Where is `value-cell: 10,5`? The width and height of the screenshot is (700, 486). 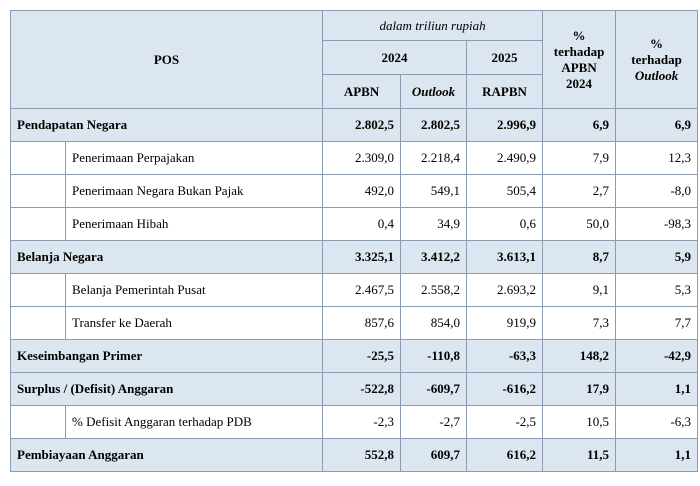 value-cell: 10,5 is located at coordinates (579, 422).